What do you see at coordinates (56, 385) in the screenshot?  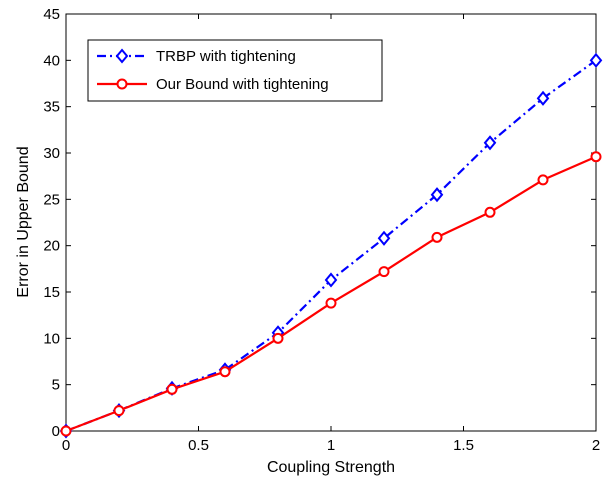 I see `y-tick-label: 5` at bounding box center [56, 385].